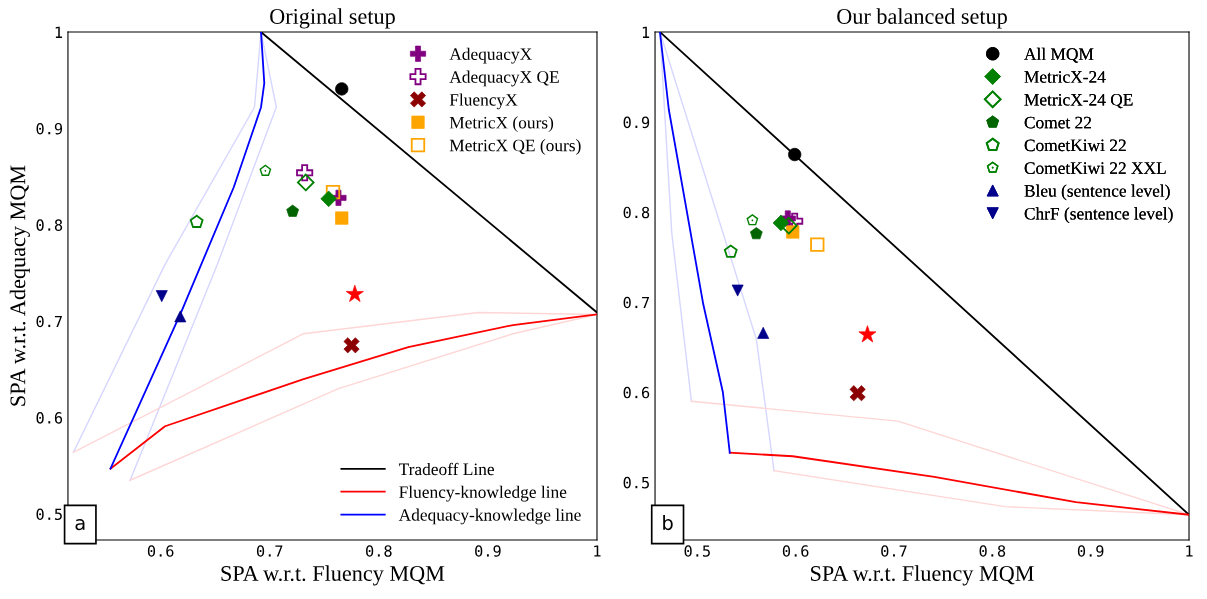  I want to click on legend-label: Fluency-knowledge line, so click(483, 493).